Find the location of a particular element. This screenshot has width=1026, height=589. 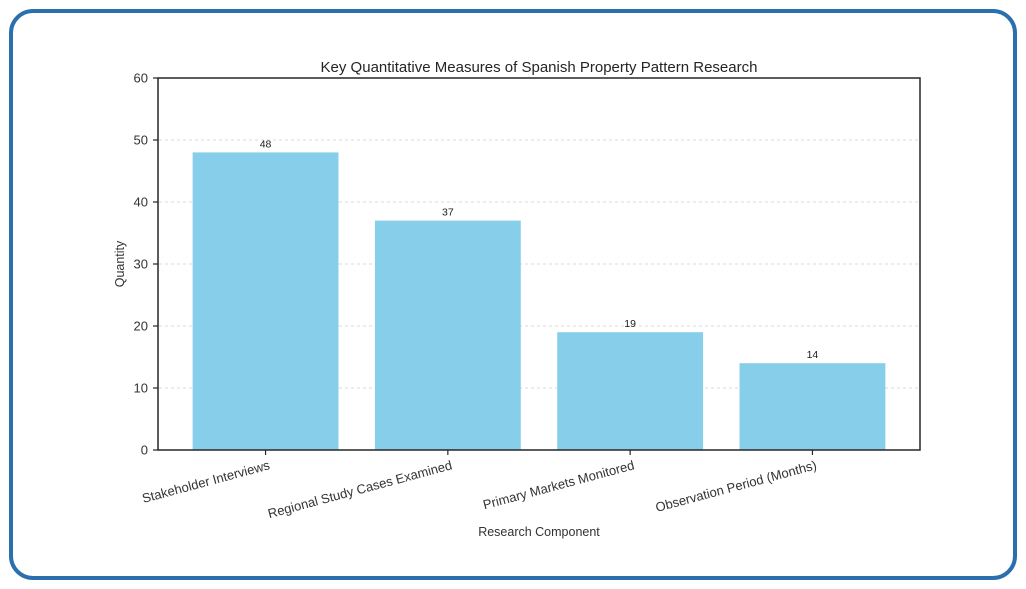

bar-value-label-2: 19 is located at coordinates (630, 324).